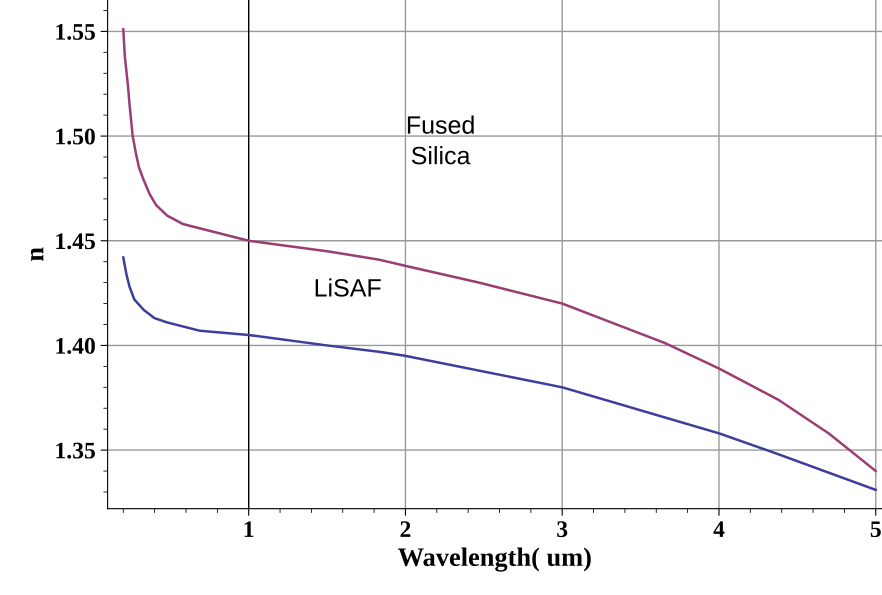 The height and width of the screenshot is (595, 882). What do you see at coordinates (405, 529) in the screenshot?
I see `x-tick-label: 2` at bounding box center [405, 529].